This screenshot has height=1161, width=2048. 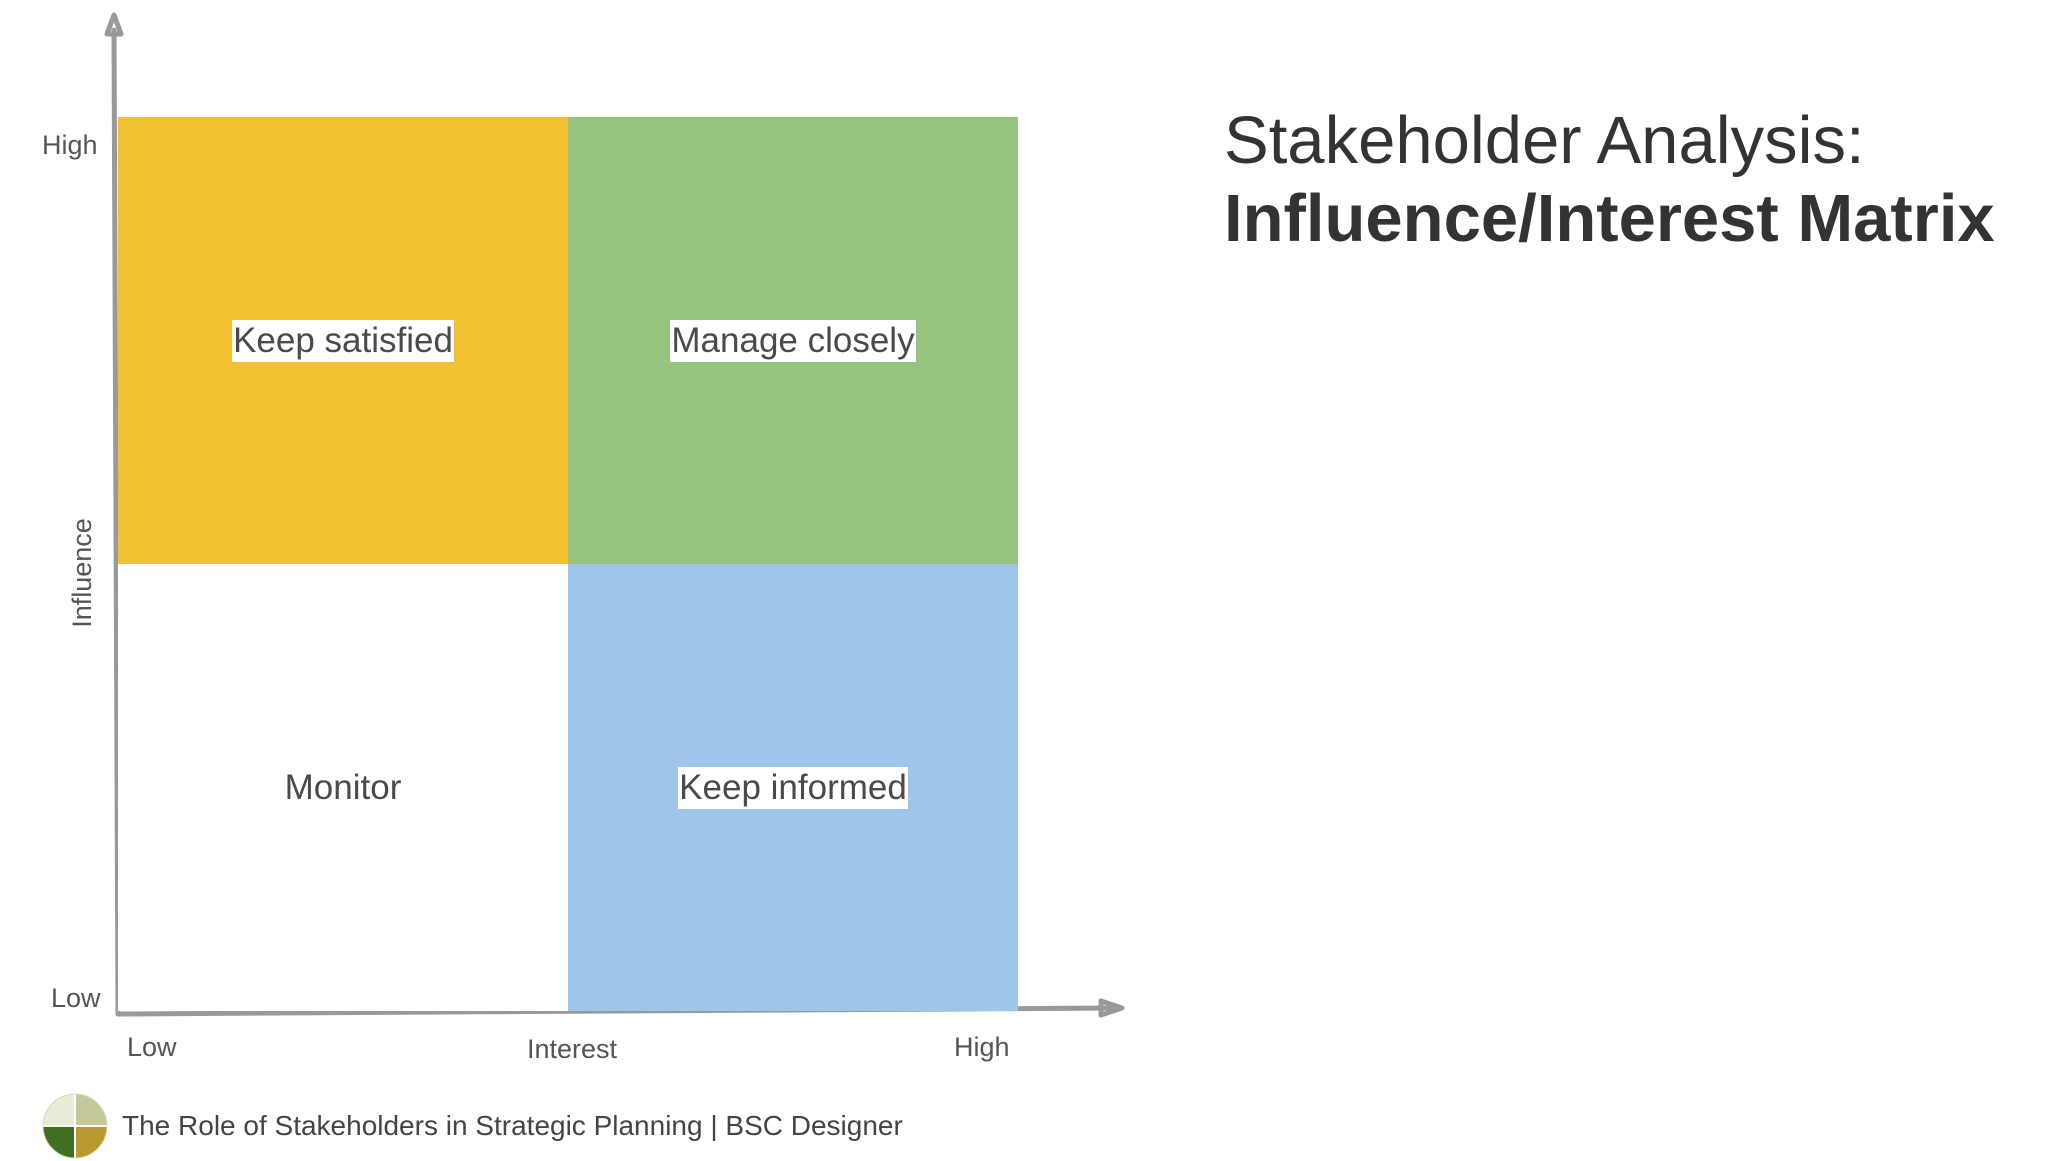 I want to click on bsc-designer-logo-icon, so click(x=75, y=1126).